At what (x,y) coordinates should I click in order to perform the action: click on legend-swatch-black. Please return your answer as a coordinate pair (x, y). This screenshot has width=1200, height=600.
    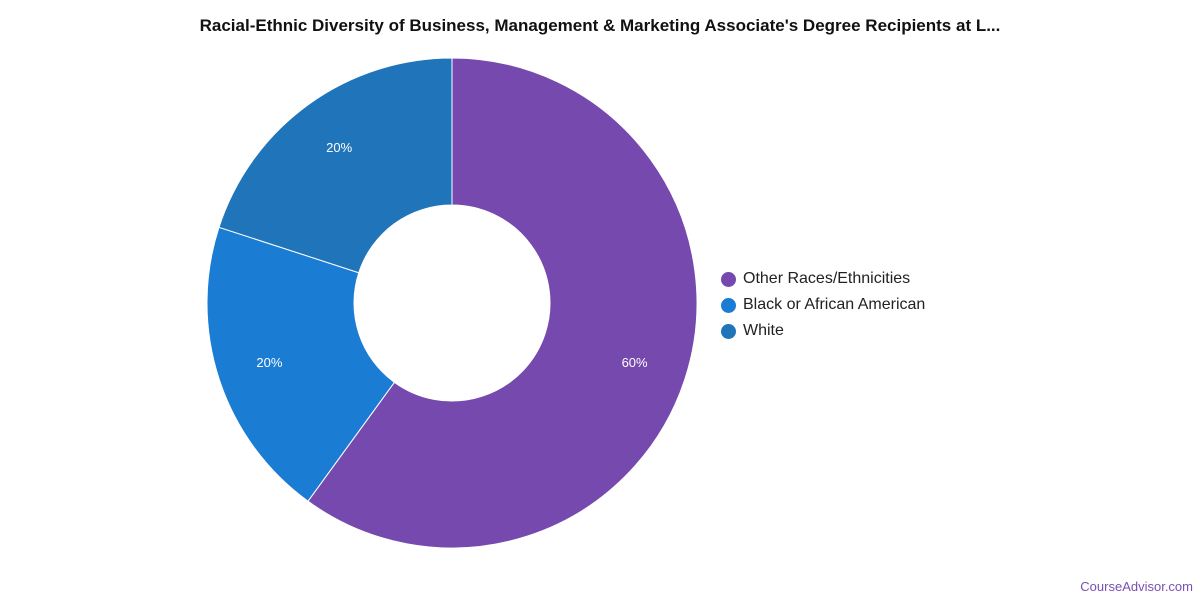
    Looking at the image, I should click on (728, 305).